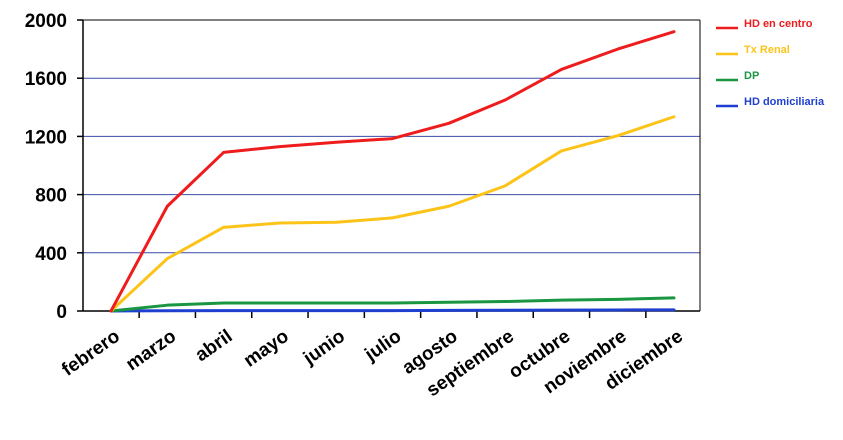 This screenshot has height=440, width=843. Describe the element at coordinates (46, 167) in the screenshot. I see `y-axis-ticks: 0 400 800 1200 1600 2000` at that location.